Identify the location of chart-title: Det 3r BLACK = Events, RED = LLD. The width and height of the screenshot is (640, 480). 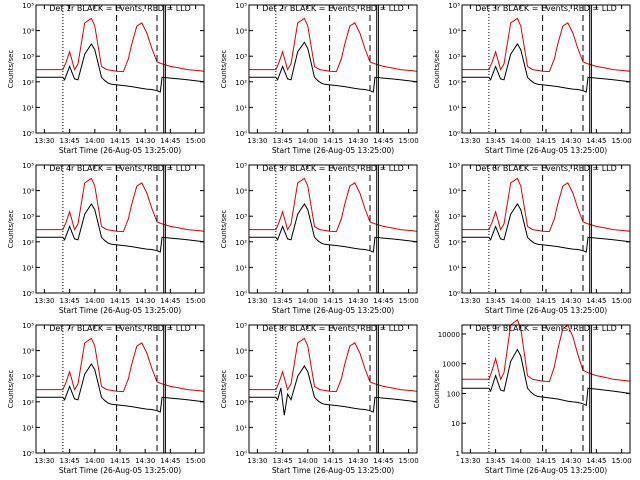
(546, 8).